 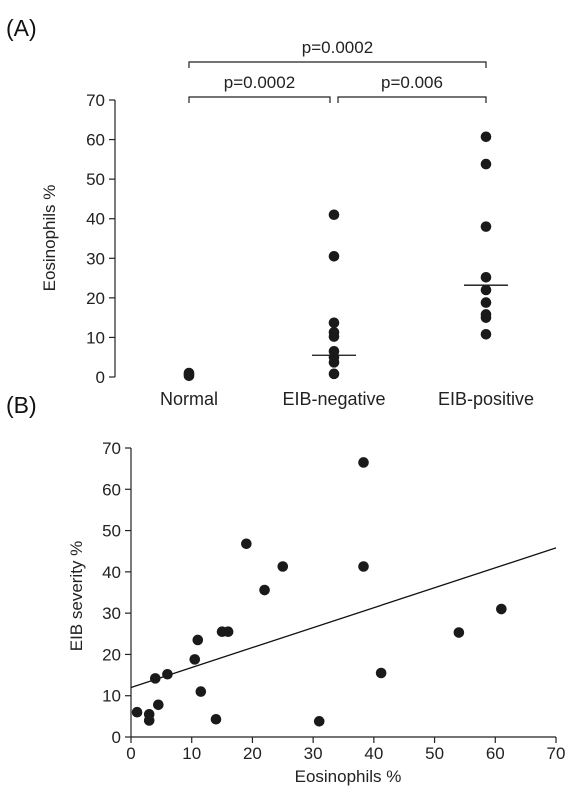 I want to click on panel-a-median-lines, so click(x=410, y=320).